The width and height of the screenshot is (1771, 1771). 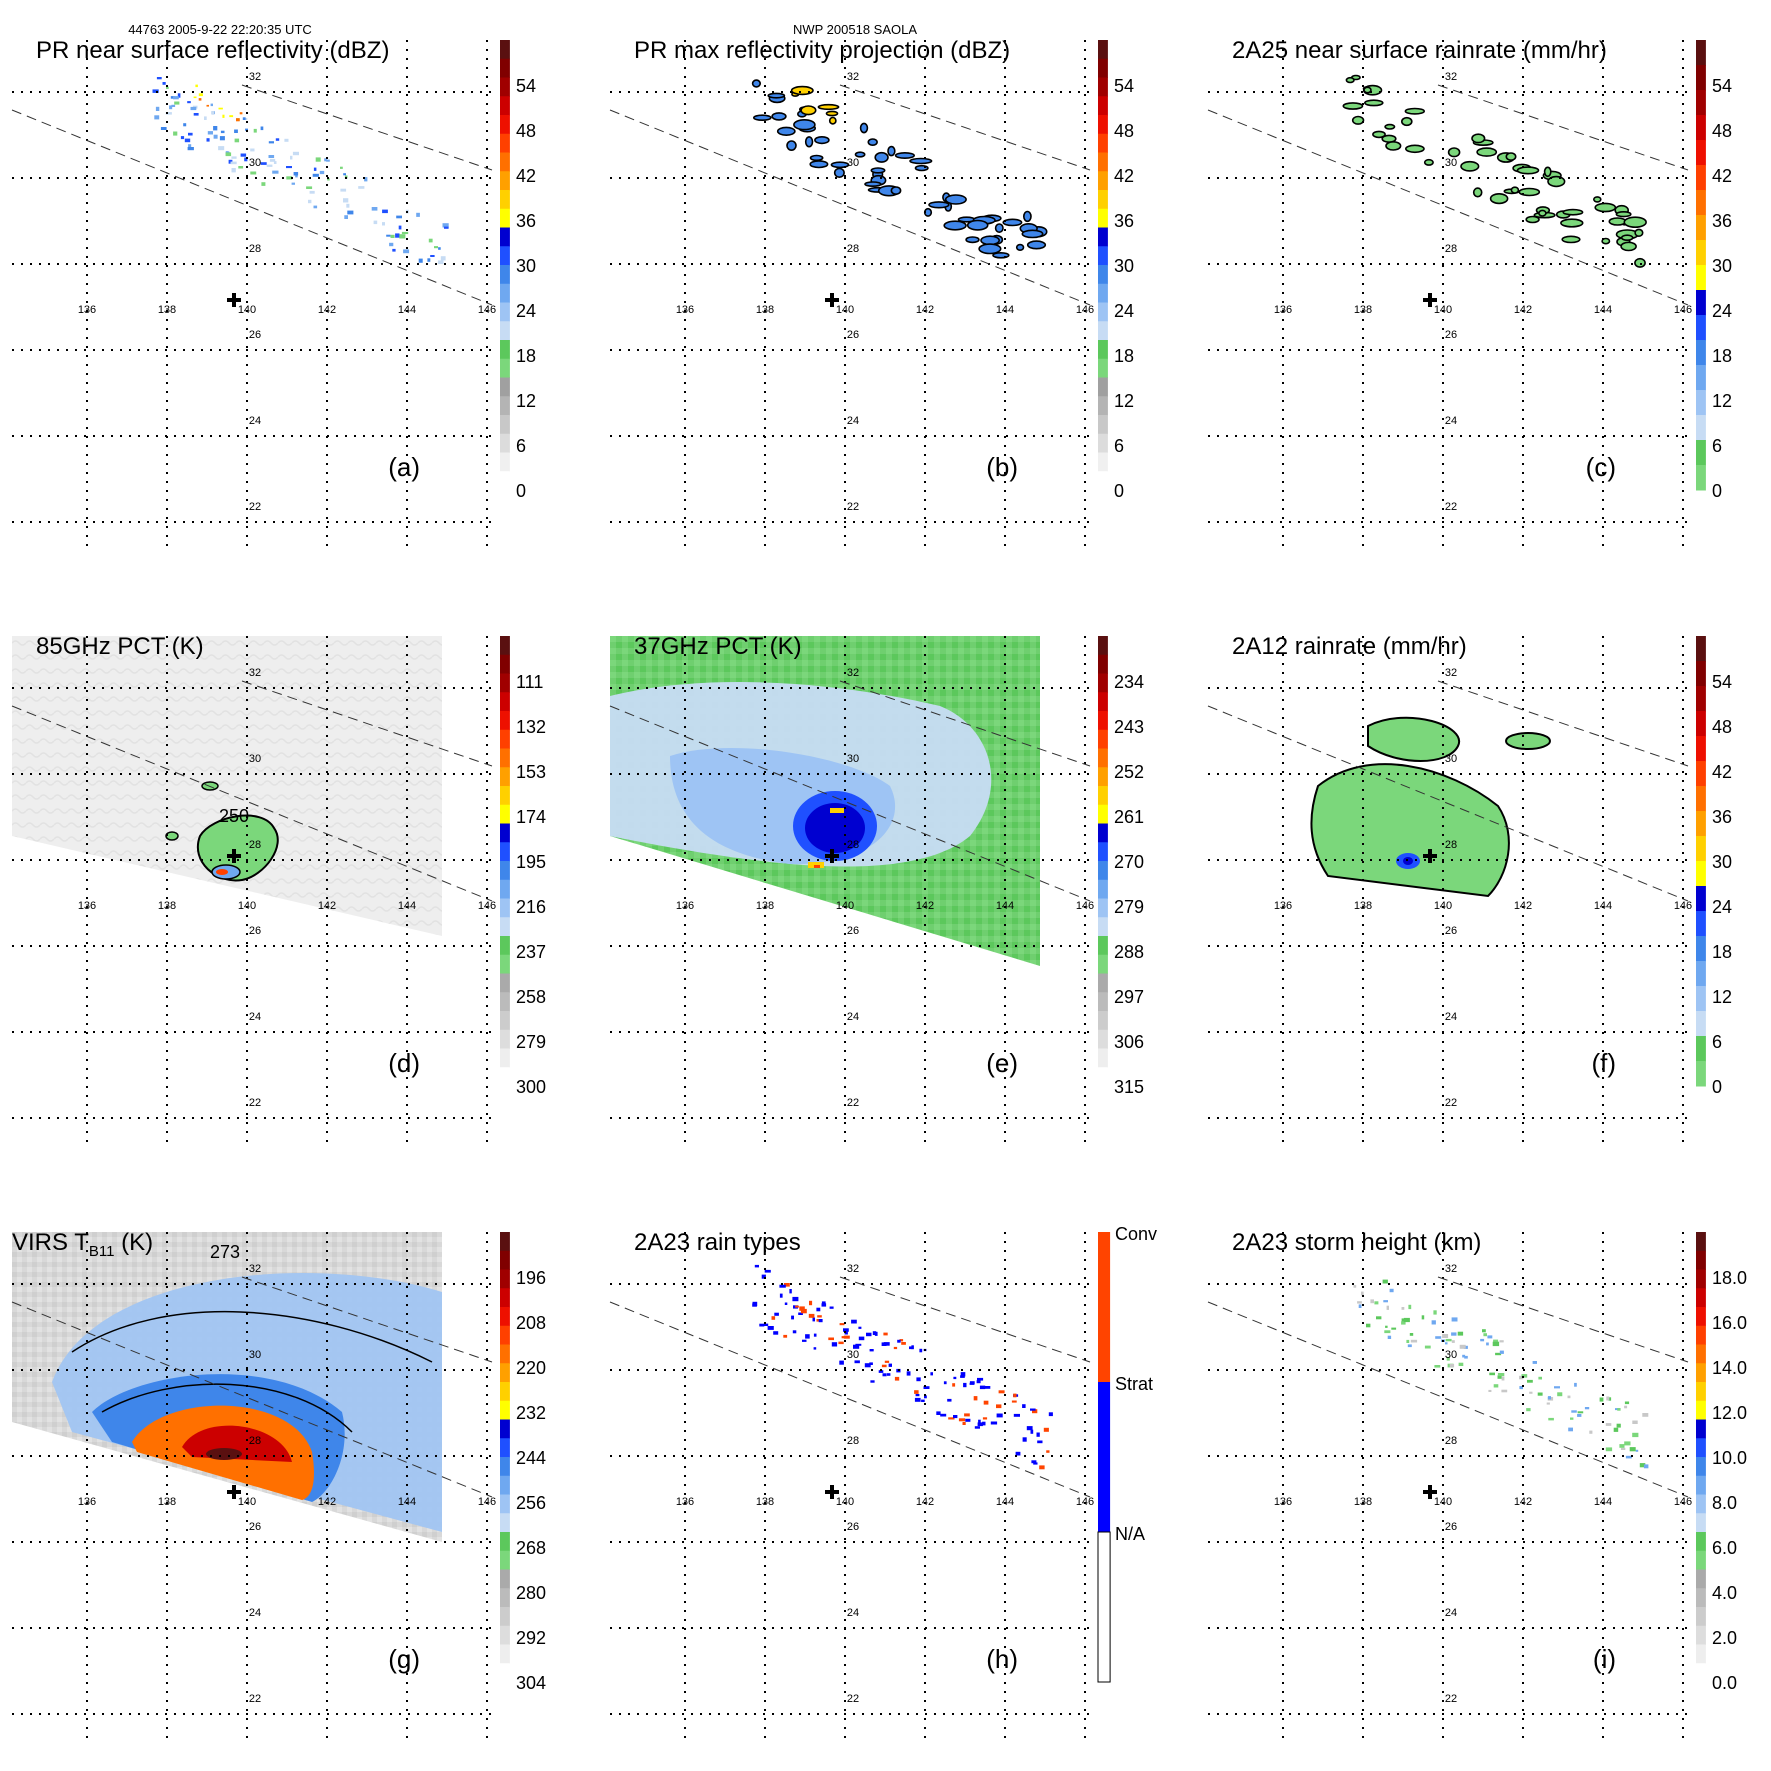 What do you see at coordinates (905, 156) in the screenshot?
I see `pr-max-echo` at bounding box center [905, 156].